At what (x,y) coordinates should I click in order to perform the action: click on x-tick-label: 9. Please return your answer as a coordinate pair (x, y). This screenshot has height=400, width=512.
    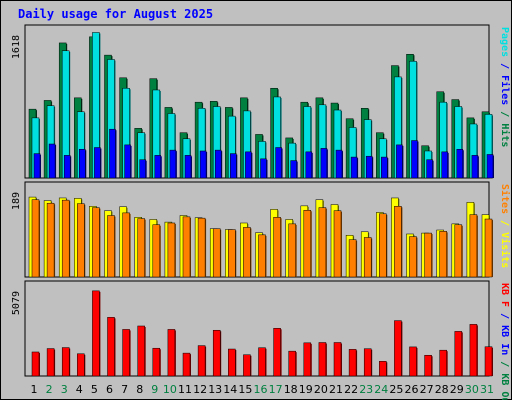
    Looking at the image, I should click on (154, 389).